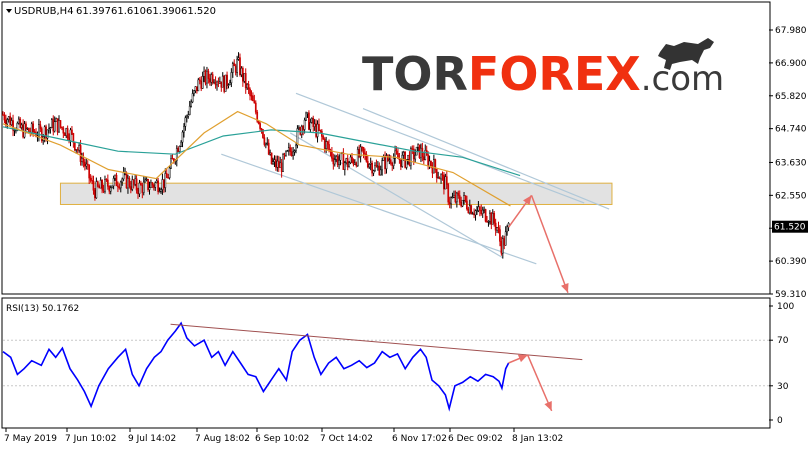 The height and width of the screenshot is (453, 811). What do you see at coordinates (785, 307) in the screenshot?
I see `rsi-tick-label: 100` at bounding box center [785, 307].